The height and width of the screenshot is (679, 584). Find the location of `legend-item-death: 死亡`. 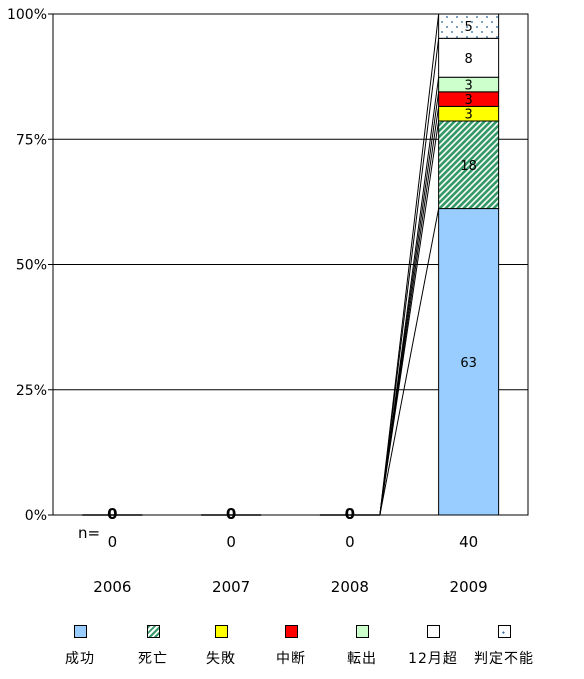

legend-item-death: 死亡 is located at coordinates (153, 645).